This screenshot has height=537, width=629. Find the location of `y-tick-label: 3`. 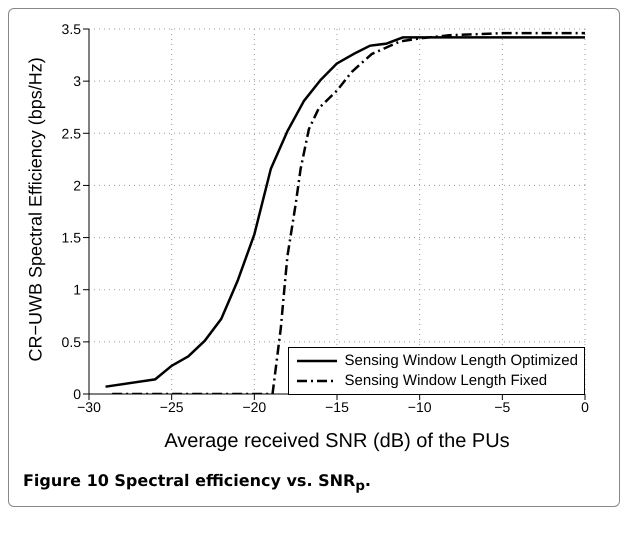

y-tick-label: 3 is located at coordinates (77, 81).